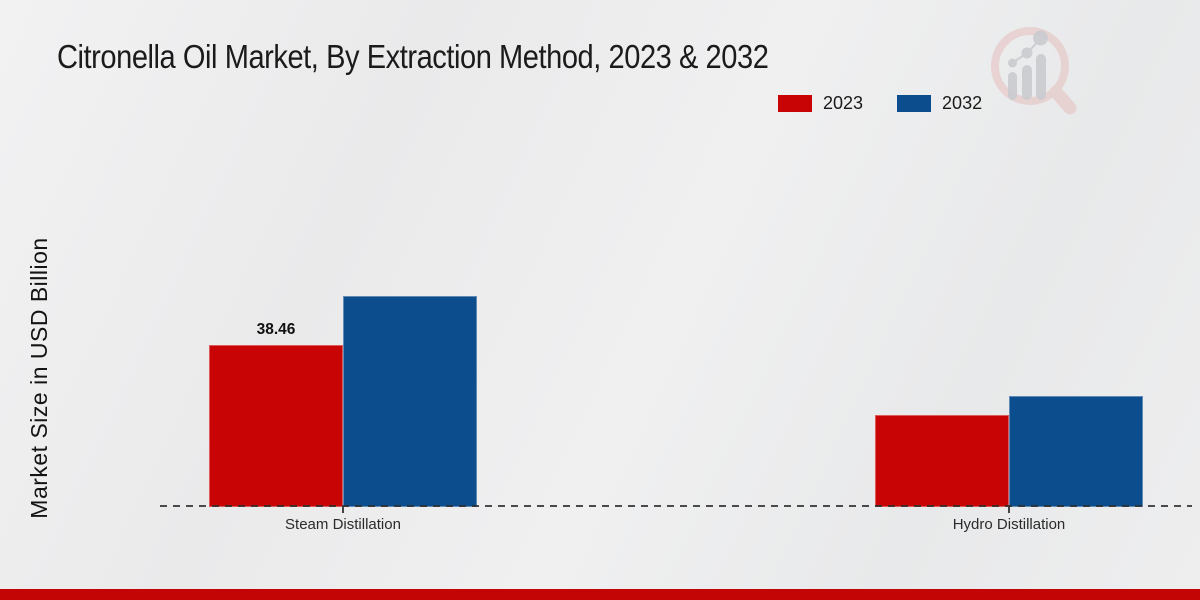 This screenshot has width=1200, height=600. What do you see at coordinates (276, 329) in the screenshot?
I see `data-label-2023-steam-distillation: 38.46` at bounding box center [276, 329].